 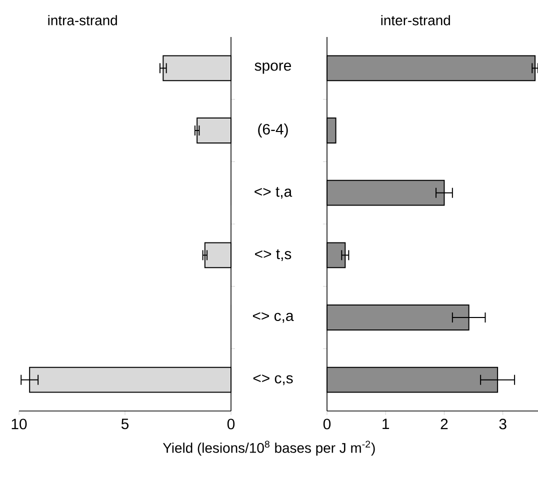 I want to click on y-tick-label: spore, so click(x=273, y=68).